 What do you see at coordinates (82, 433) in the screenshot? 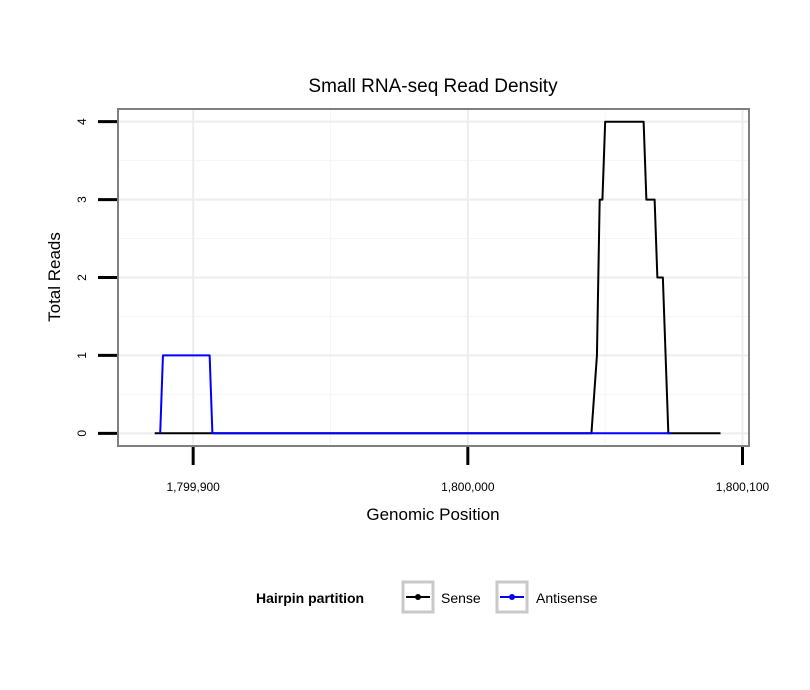
I see `y-tick-label: 0` at bounding box center [82, 433].